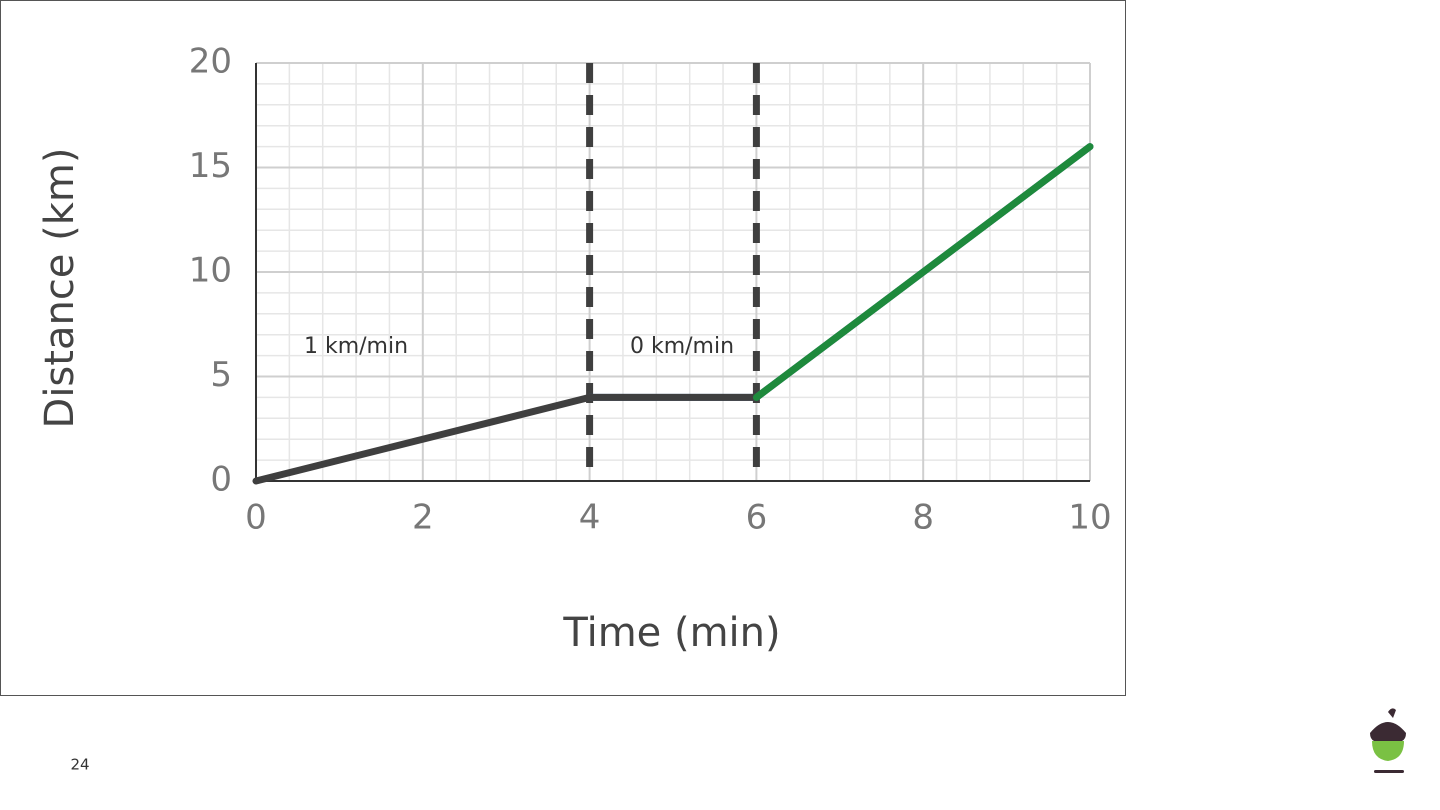  Describe the element at coordinates (356, 346) in the screenshot. I see `annotation: 1 km/min` at that location.